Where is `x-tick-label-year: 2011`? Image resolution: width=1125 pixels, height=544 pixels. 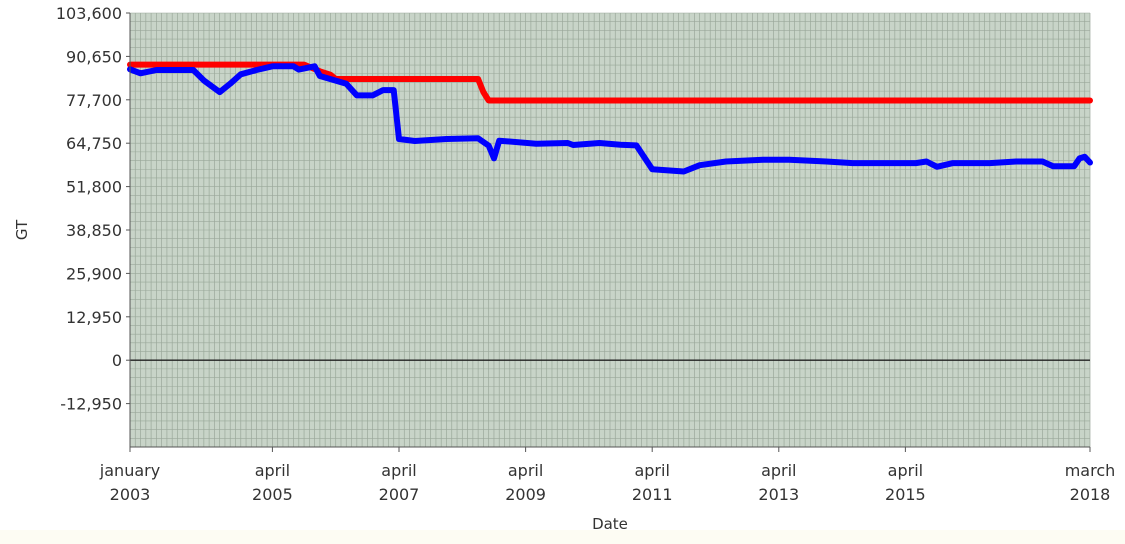 x-tick-label-year: 2011 is located at coordinates (652, 494).